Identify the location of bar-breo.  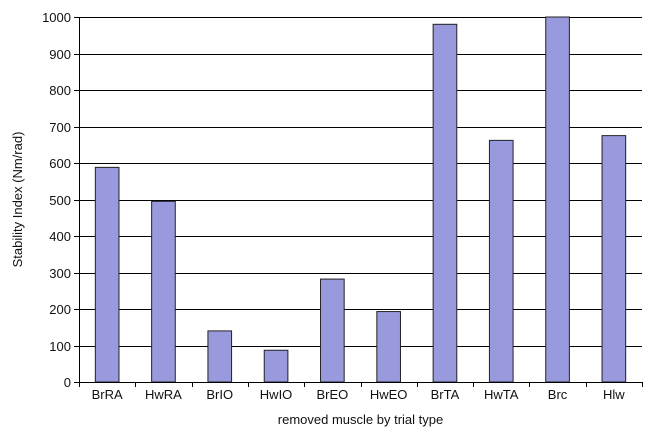
(332, 330).